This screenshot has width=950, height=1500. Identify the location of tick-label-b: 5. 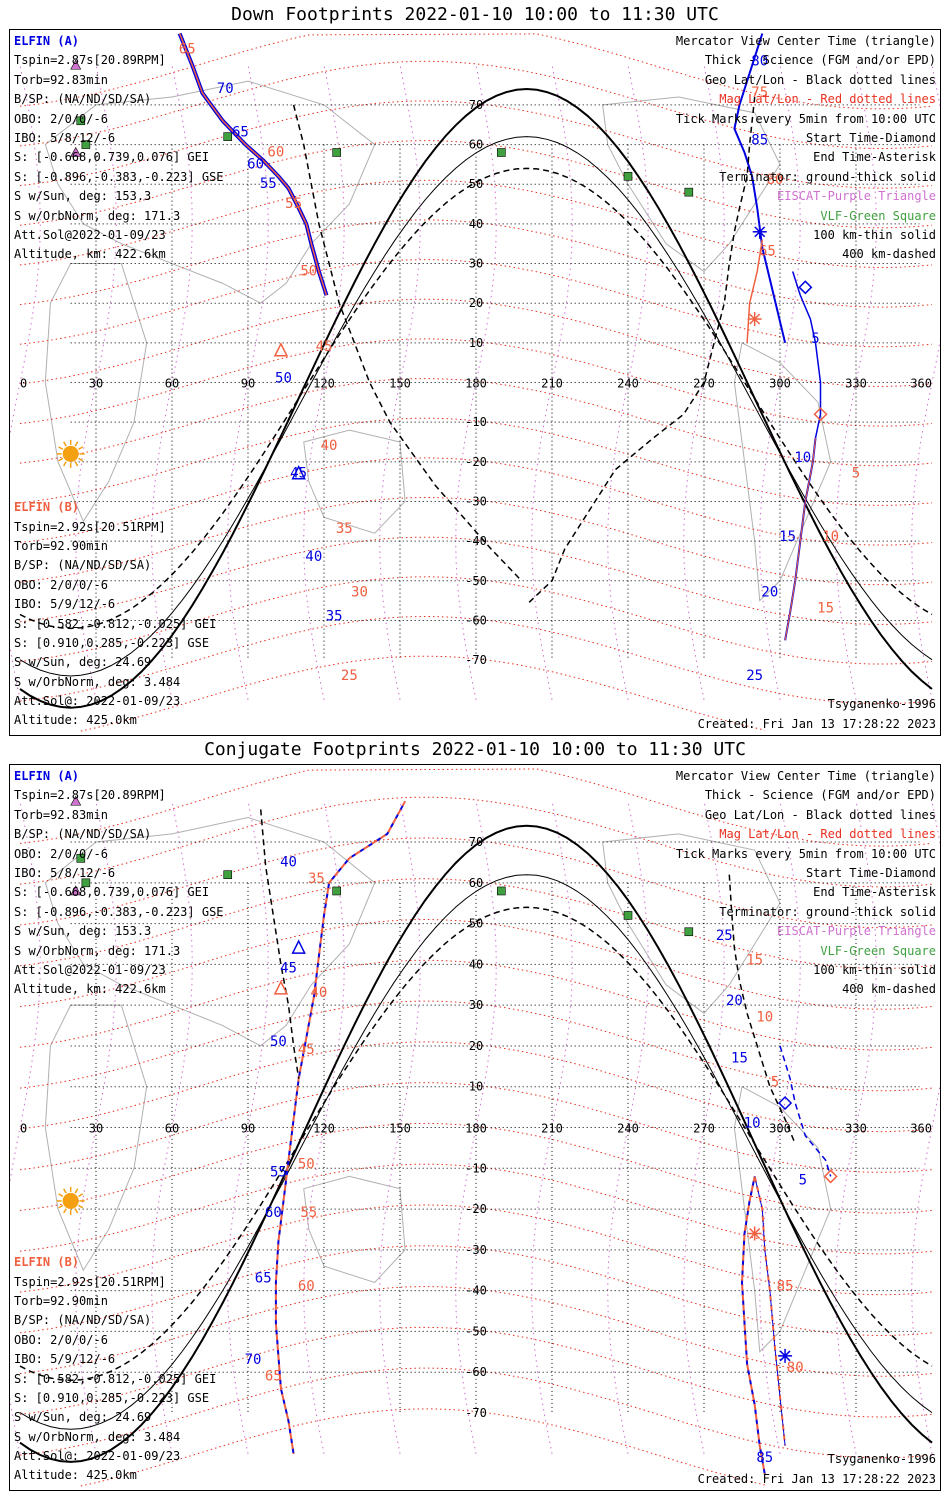
(775, 1083).